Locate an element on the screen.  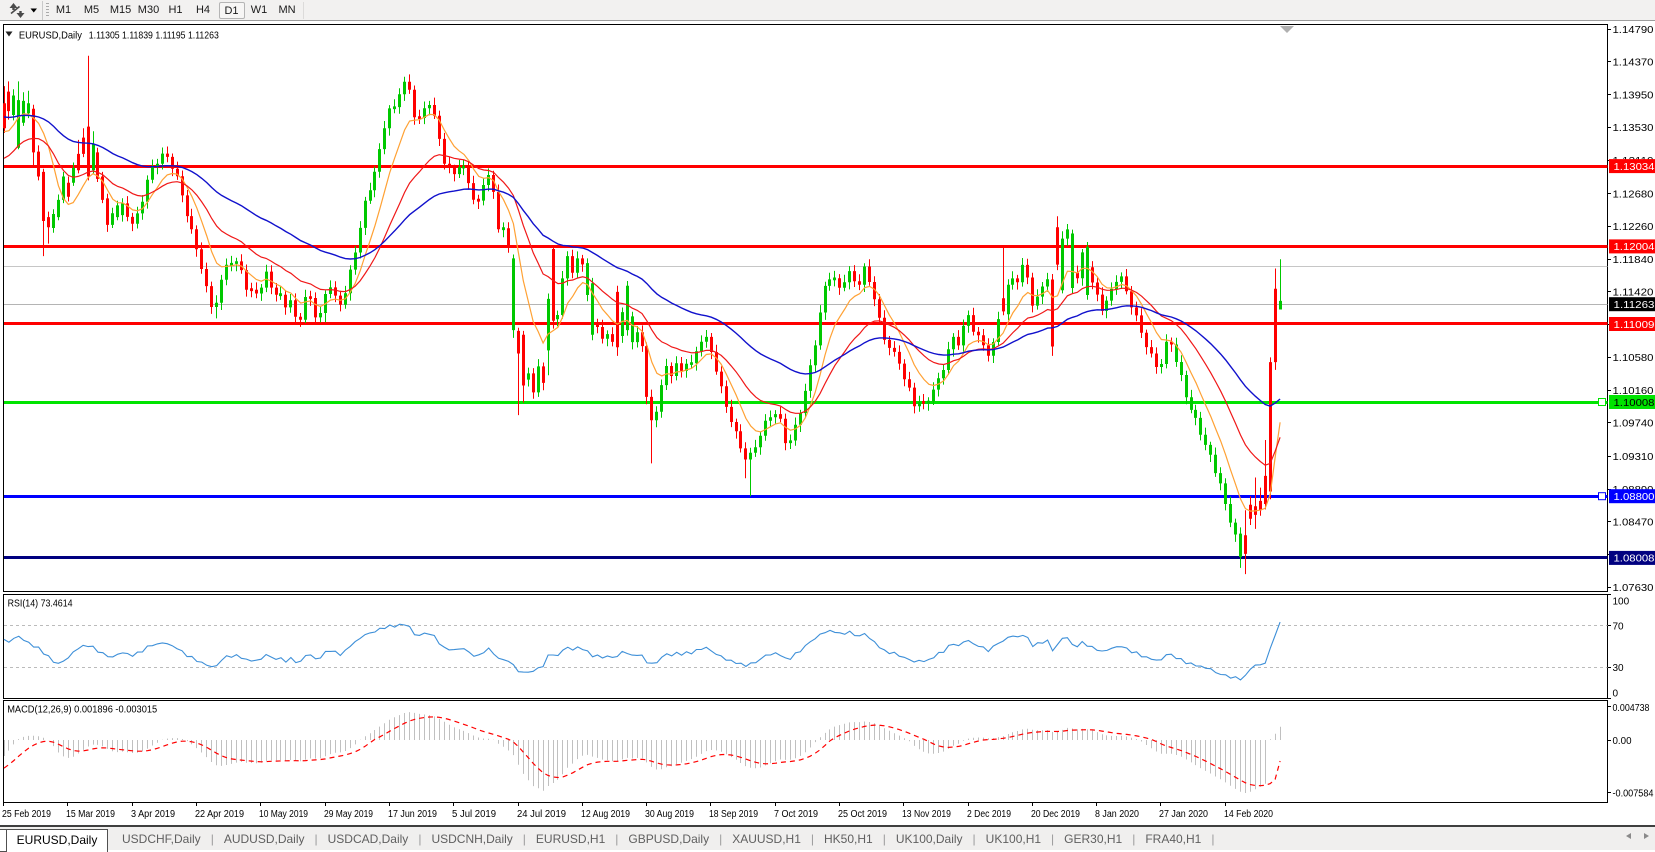
svg-text: 10 May 2019 is located at coordinates (283, 814).